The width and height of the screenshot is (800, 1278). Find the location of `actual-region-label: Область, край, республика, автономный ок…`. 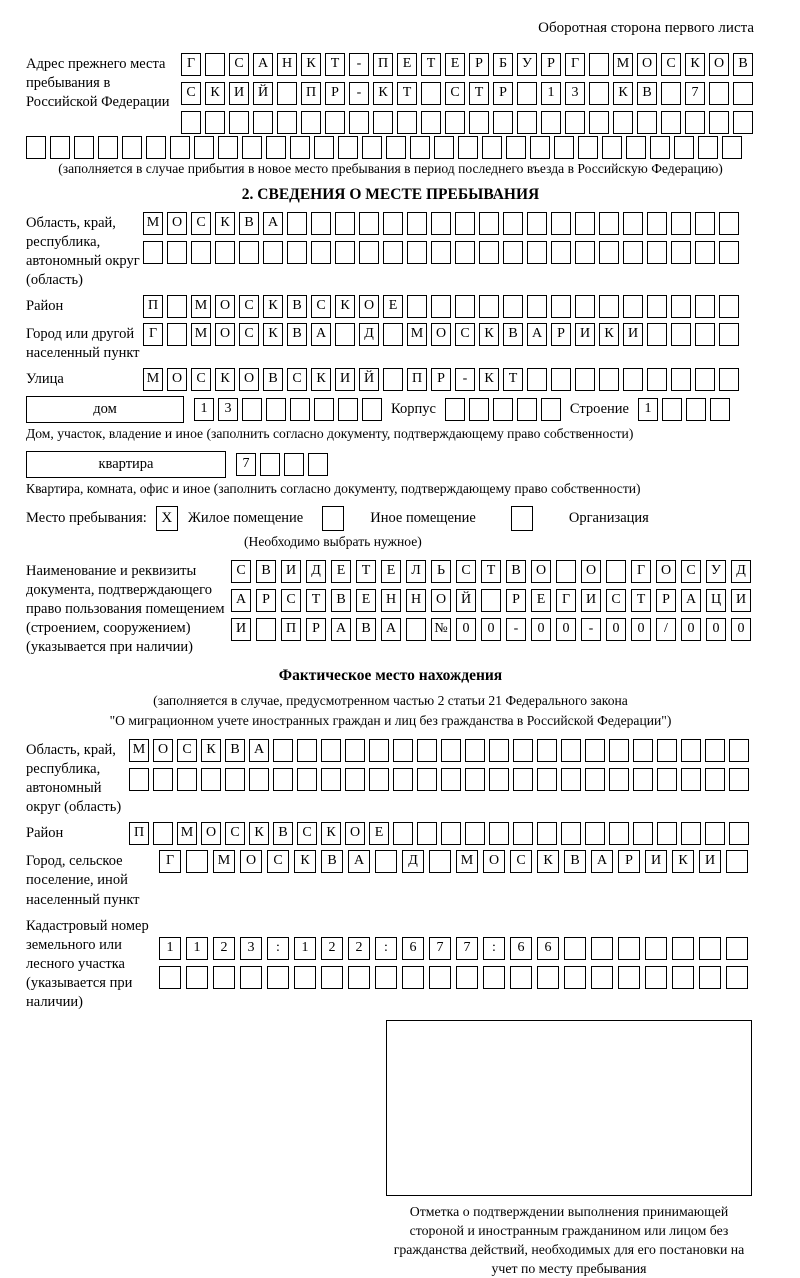

actual-region-label: Область, край, республика, автономный ок… is located at coordinates (74, 778).